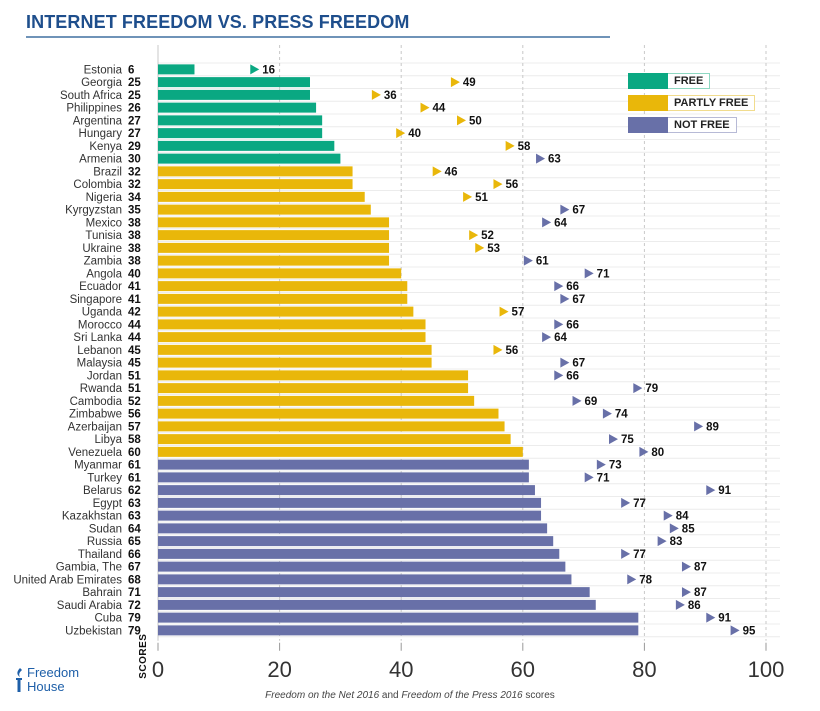 Image resolution: width=820 pixels, height=711 pixels. Describe the element at coordinates (104, 223) in the screenshot. I see `country-label: Mexico` at that location.